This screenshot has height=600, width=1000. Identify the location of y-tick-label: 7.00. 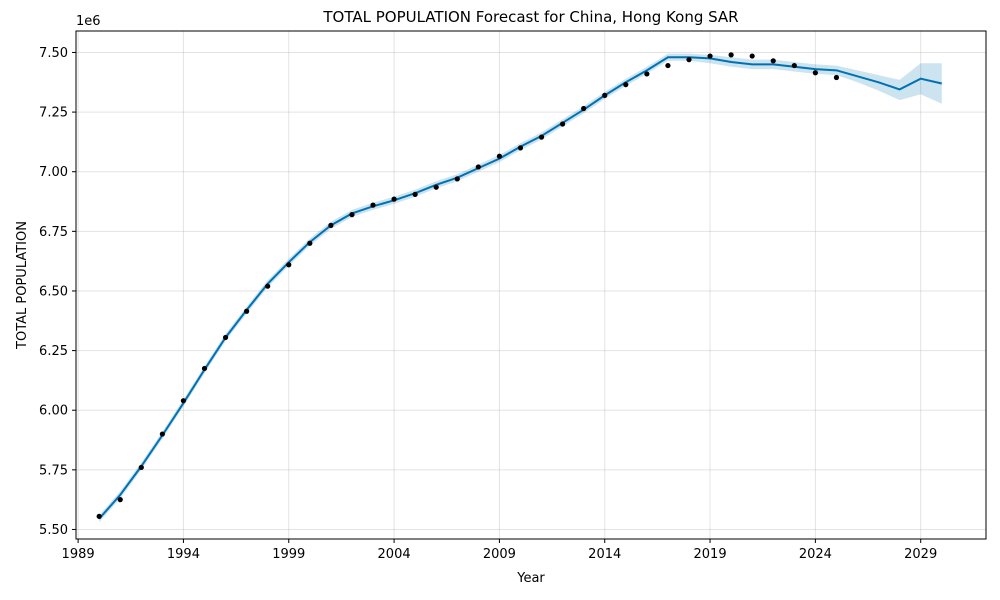
(53, 172).